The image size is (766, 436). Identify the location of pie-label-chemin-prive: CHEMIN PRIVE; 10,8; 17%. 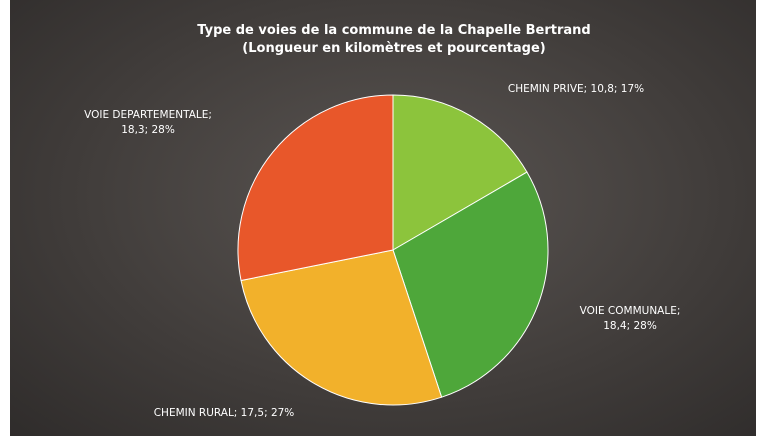
(576, 89).